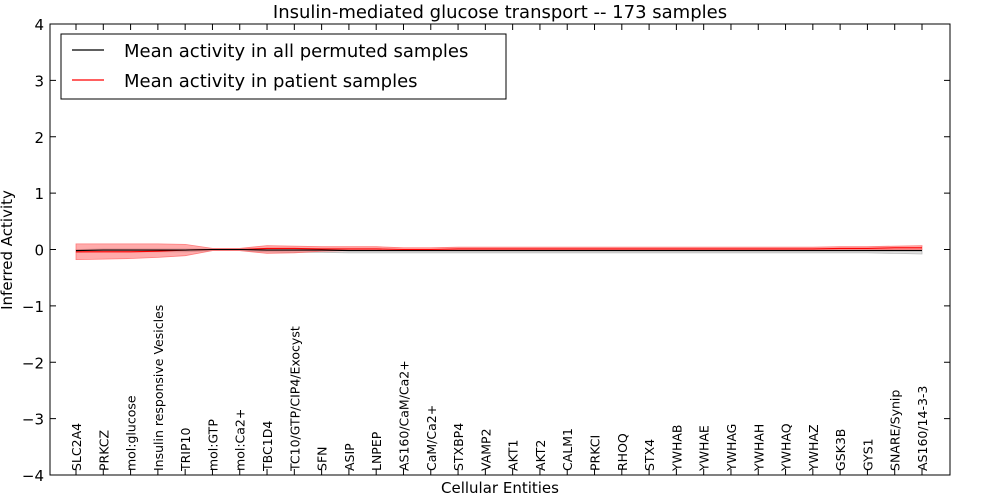 Image resolution: width=1000 pixels, height=500 pixels. I want to click on x-tick-label-25: YWHAH, so click(758, 448).